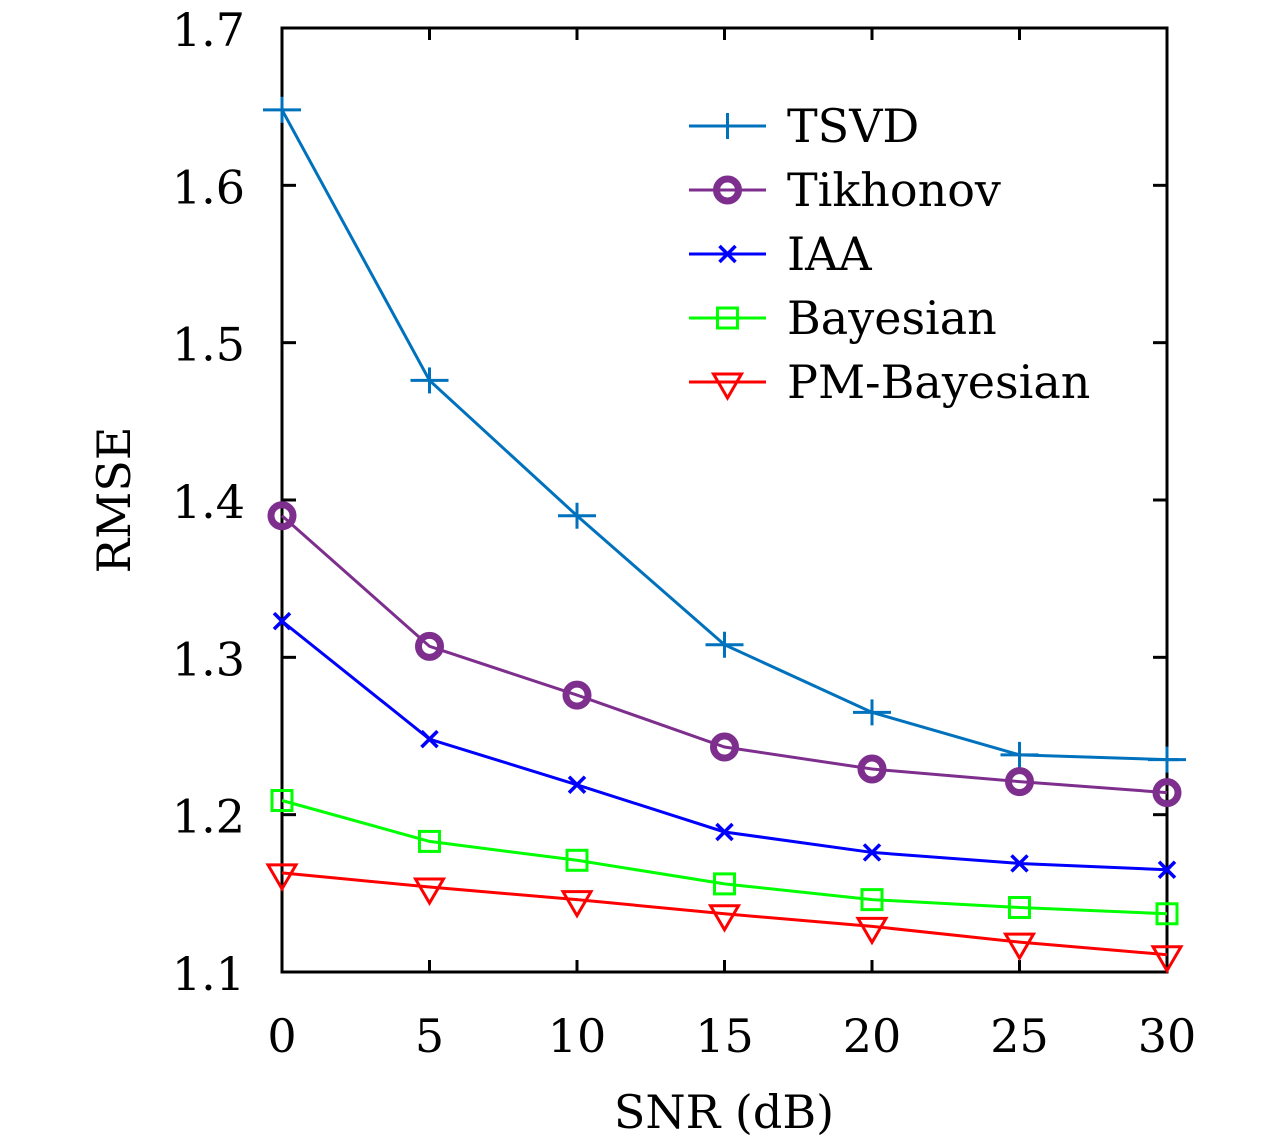 The height and width of the screenshot is (1145, 1280). Describe the element at coordinates (894, 190) in the screenshot. I see `legend-label: Tikhonov` at that location.